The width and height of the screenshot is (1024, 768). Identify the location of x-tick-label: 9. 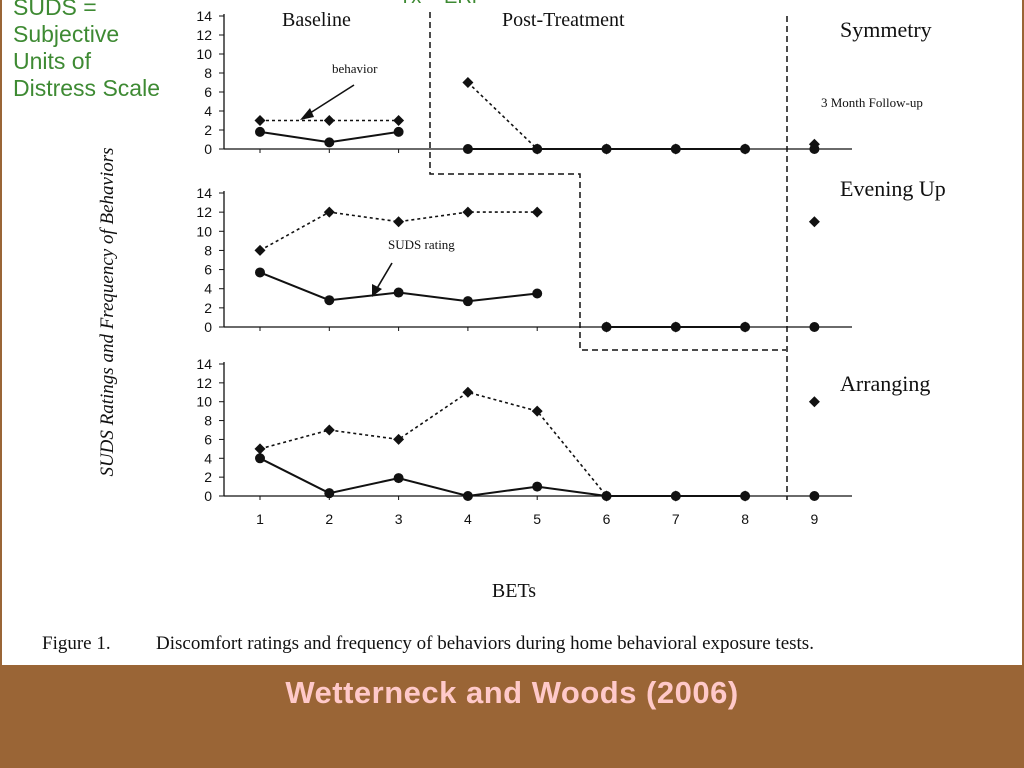
(815, 519).